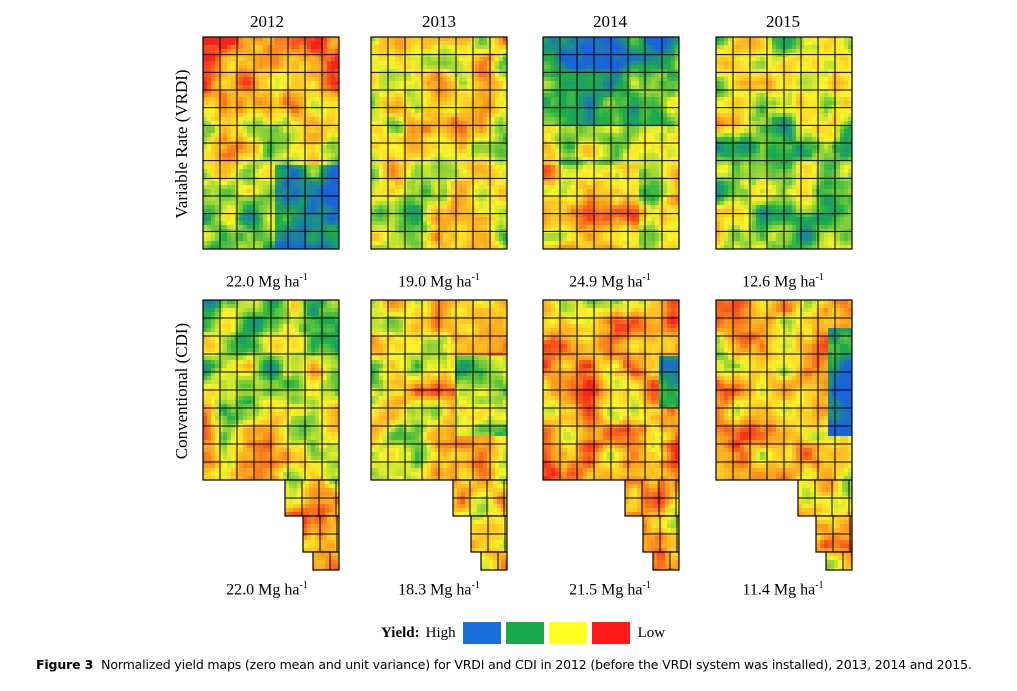  I want to click on yield-label-vrdi-2014: 24.9 Mg ha-1, so click(610, 281).